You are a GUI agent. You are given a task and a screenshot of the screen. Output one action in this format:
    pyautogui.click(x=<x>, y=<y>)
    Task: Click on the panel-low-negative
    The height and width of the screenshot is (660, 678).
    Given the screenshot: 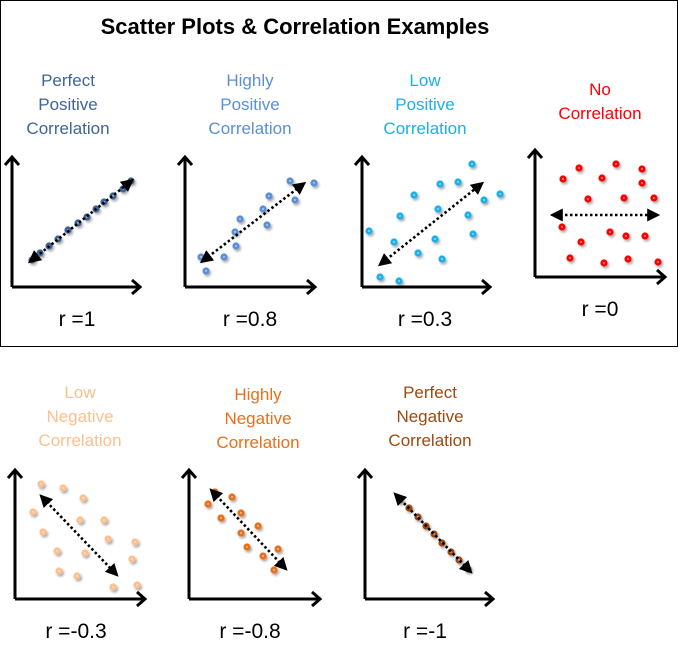 What is the action you would take?
    pyautogui.click(x=77, y=537)
    